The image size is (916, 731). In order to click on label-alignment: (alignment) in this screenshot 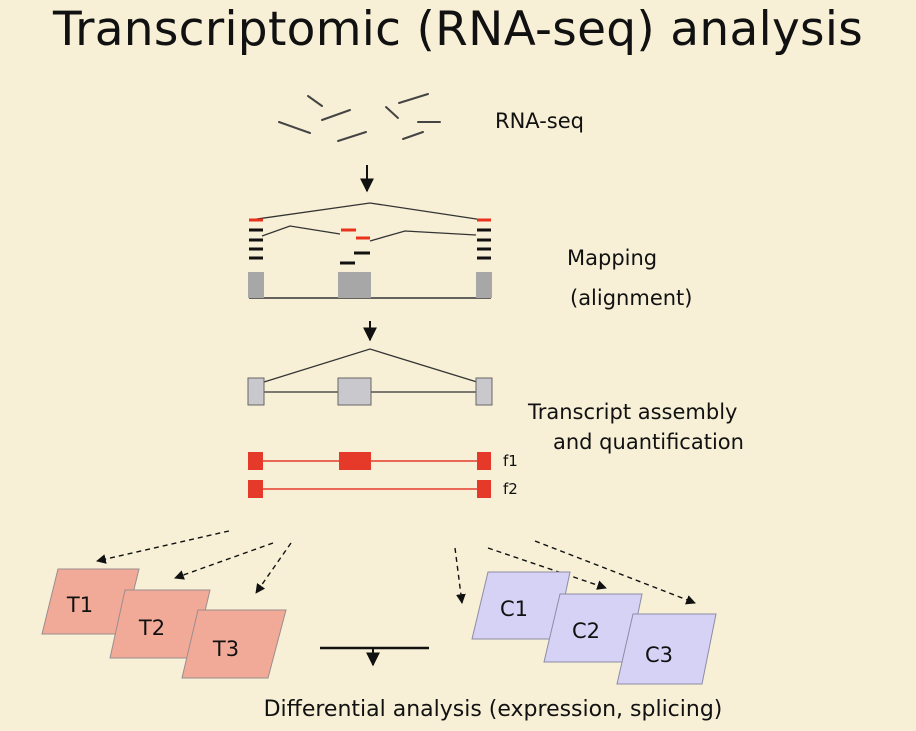, I will do `click(631, 298)`.